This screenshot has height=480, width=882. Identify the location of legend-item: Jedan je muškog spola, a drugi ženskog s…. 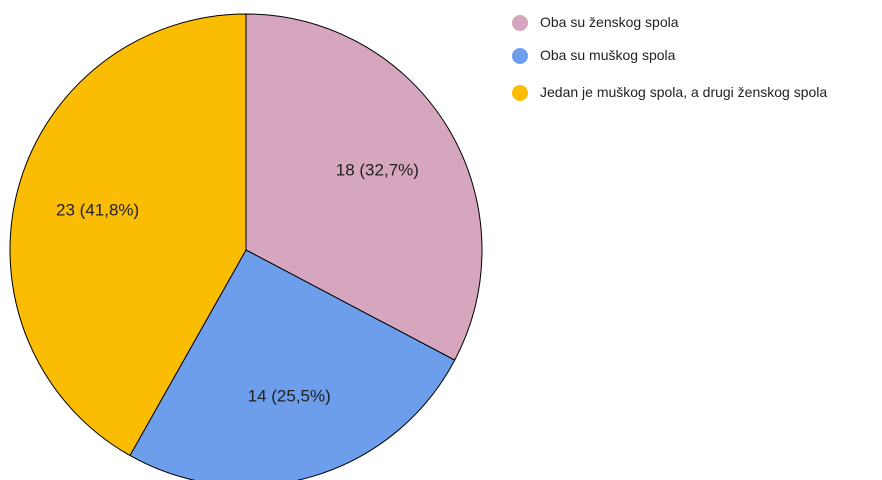
(683, 93).